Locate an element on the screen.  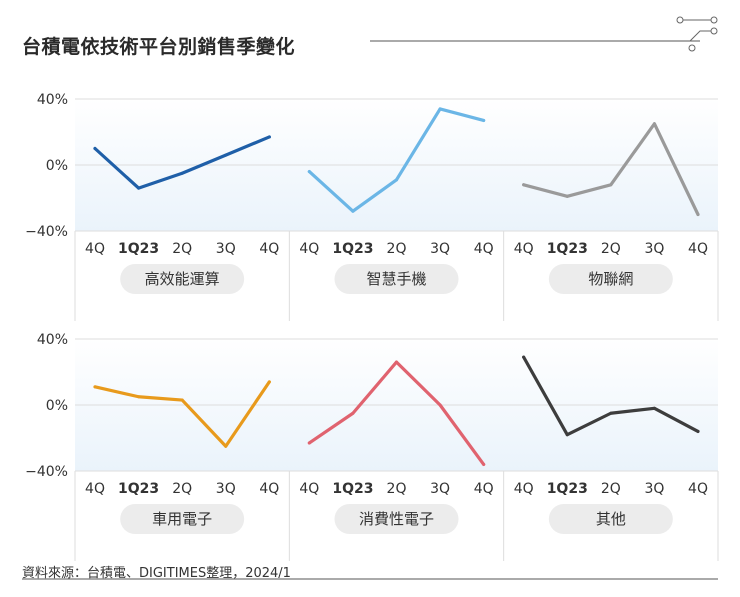
panel-0-0: 4Q 1Q23 2Q 3Q 4Q 高效能運算 is located at coordinates (182, 214).